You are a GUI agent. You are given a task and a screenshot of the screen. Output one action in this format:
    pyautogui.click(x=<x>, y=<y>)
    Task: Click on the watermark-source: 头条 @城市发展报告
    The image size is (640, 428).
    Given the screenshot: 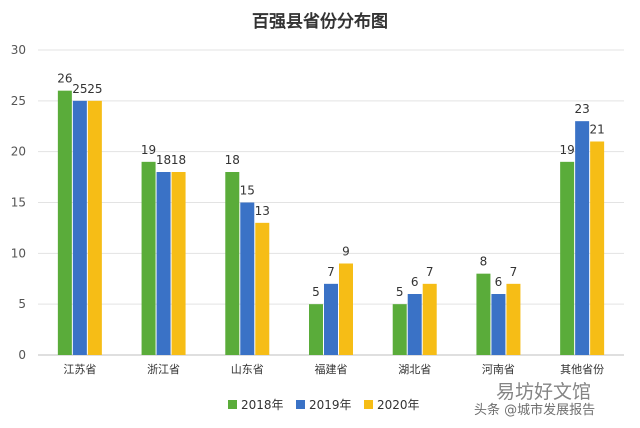 What is the action you would take?
    pyautogui.click(x=535, y=410)
    